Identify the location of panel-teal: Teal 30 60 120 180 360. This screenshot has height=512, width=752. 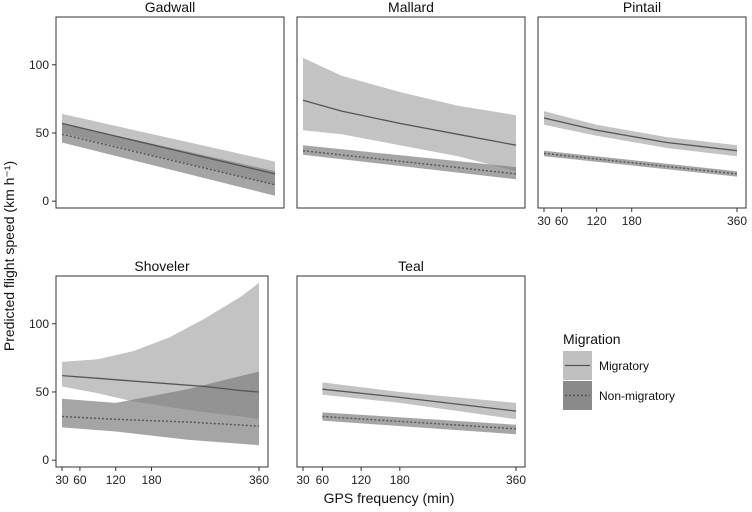
(411, 372).